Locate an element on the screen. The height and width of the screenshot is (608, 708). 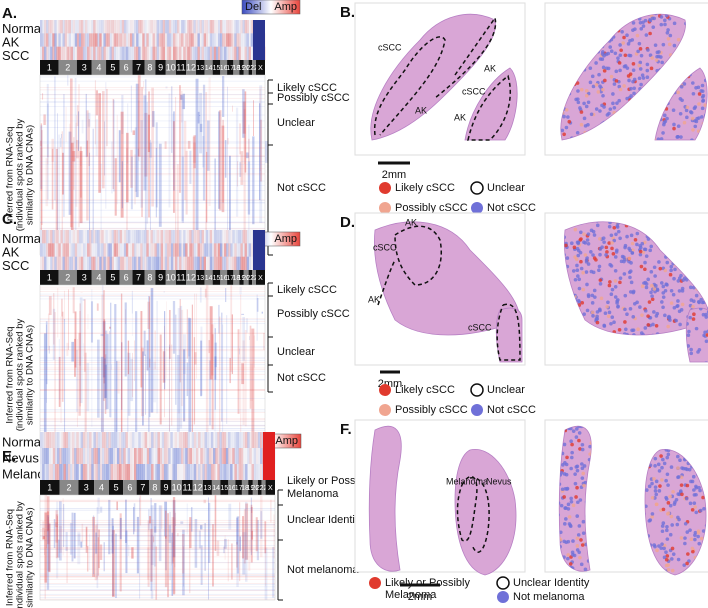
chromosome-label: 15 is located at coordinates (217, 278).